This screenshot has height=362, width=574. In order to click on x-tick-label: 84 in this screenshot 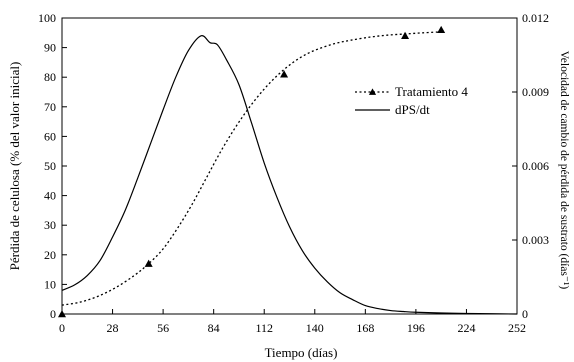, I will do `click(214, 328)`.